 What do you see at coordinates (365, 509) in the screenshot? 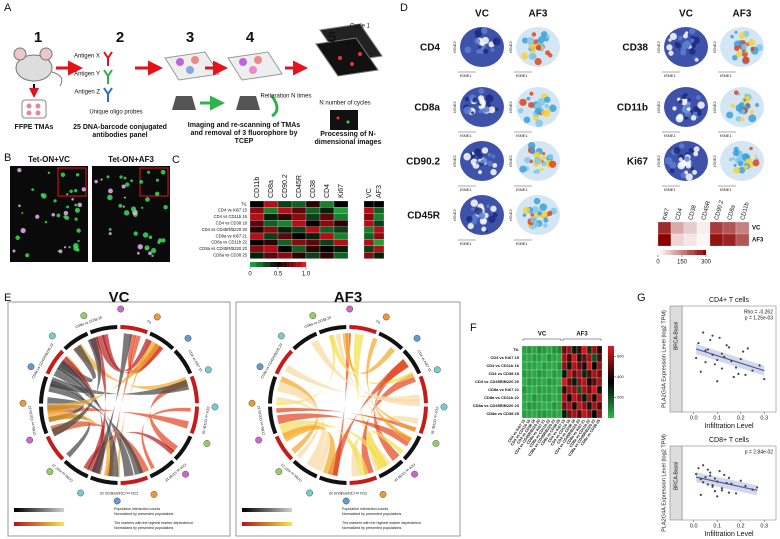
I see `legend-text: Population interaction counts` at bounding box center [365, 509].